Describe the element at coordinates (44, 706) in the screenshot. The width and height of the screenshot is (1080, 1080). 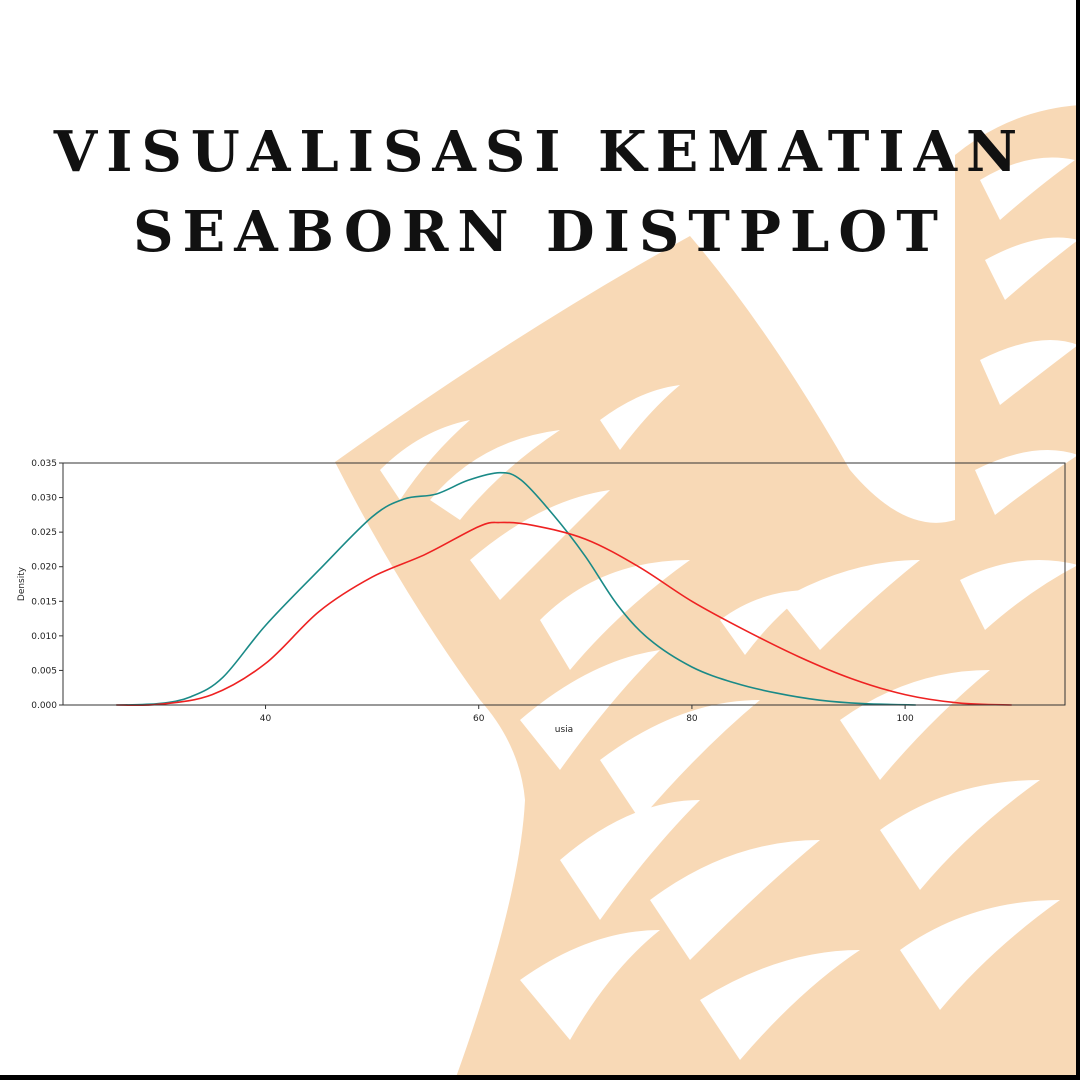
I see `y-tick-label: 0.000` at that location.